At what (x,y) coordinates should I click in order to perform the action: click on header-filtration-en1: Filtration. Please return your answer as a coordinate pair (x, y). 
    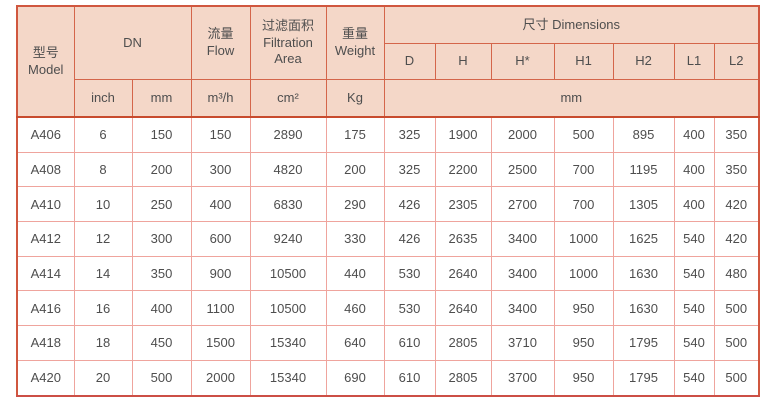
    Looking at the image, I should click on (288, 42).